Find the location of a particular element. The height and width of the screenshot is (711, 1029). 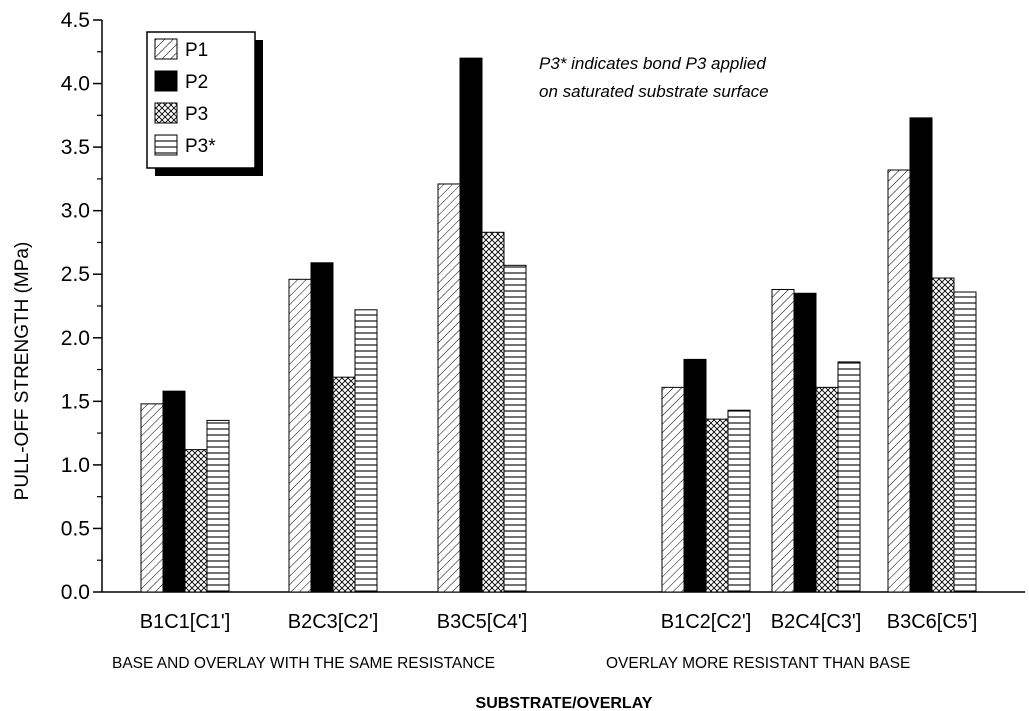

x-tick-label: B2C3[C2'] is located at coordinates (333, 622).